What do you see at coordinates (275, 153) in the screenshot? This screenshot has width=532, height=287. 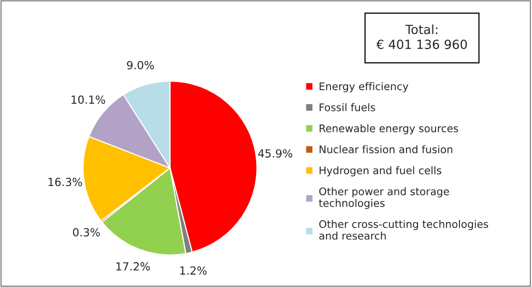 I see `data-label: 45.9%` at bounding box center [275, 153].